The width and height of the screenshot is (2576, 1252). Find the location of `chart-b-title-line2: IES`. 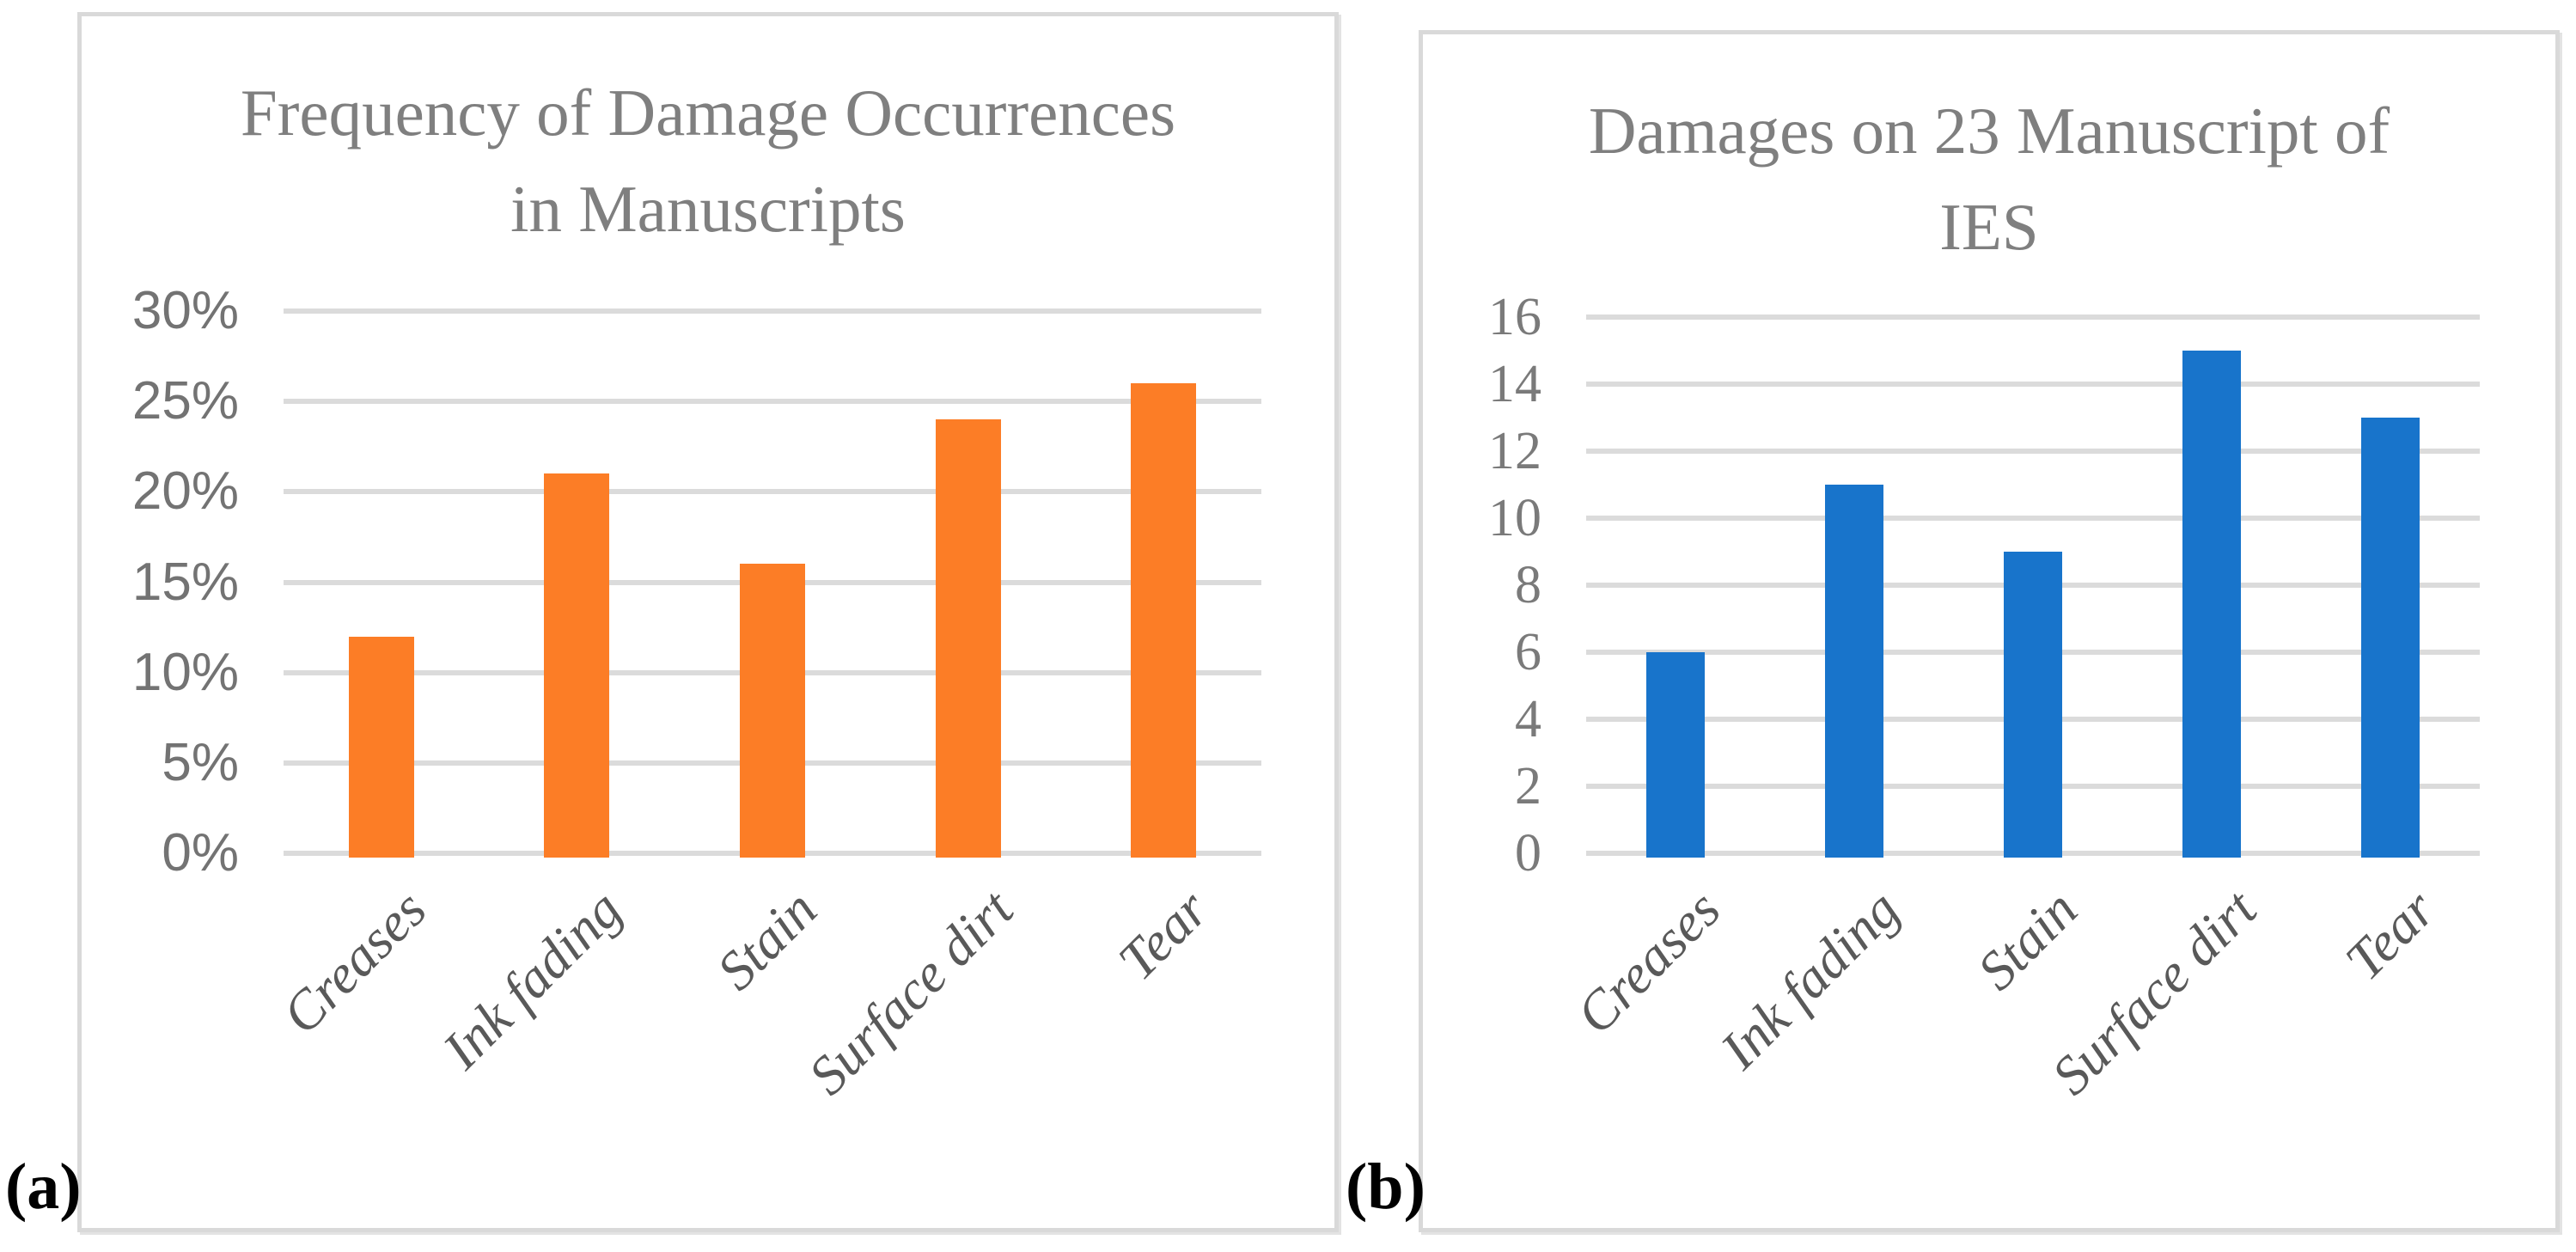

chart-b-title-line2: IES is located at coordinates (1989, 227).